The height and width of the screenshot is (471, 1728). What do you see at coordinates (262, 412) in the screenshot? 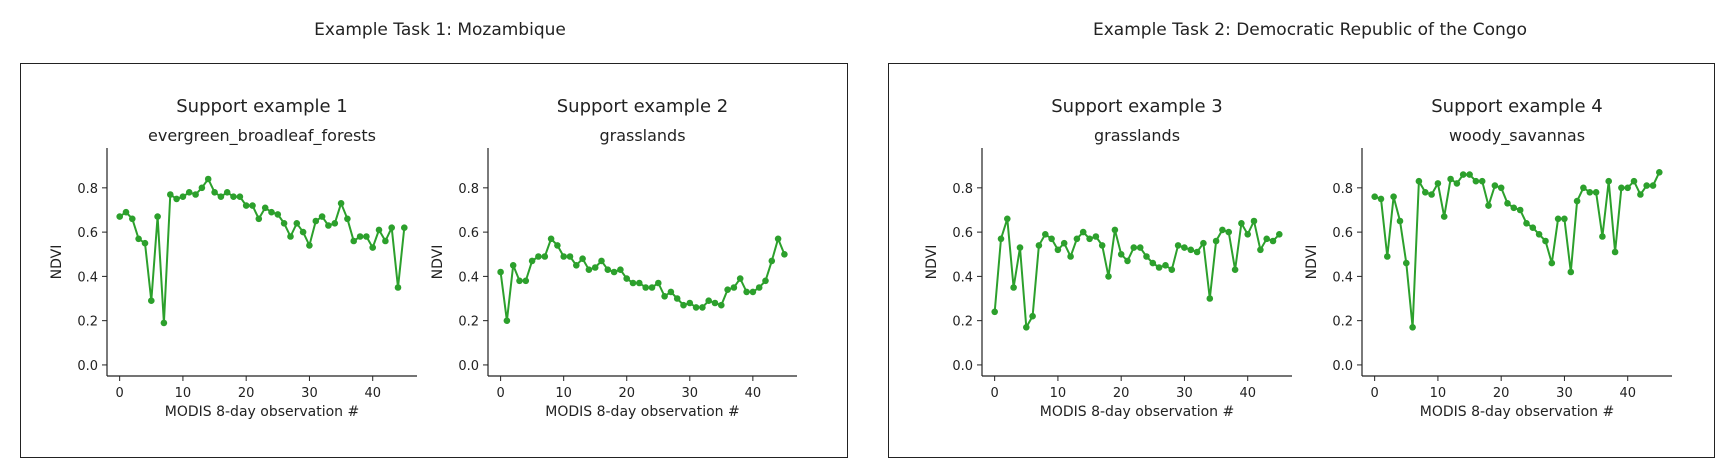
I see `chart-1-x-label: MODIS 8-day observation #` at bounding box center [262, 412].